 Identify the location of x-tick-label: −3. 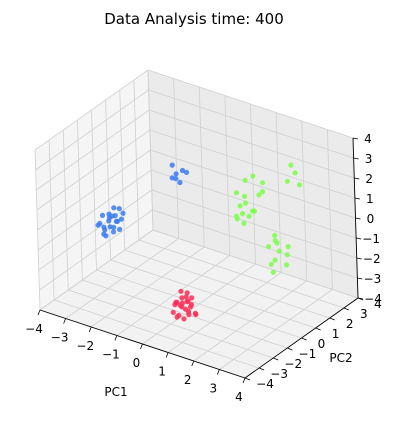
(60, 338).